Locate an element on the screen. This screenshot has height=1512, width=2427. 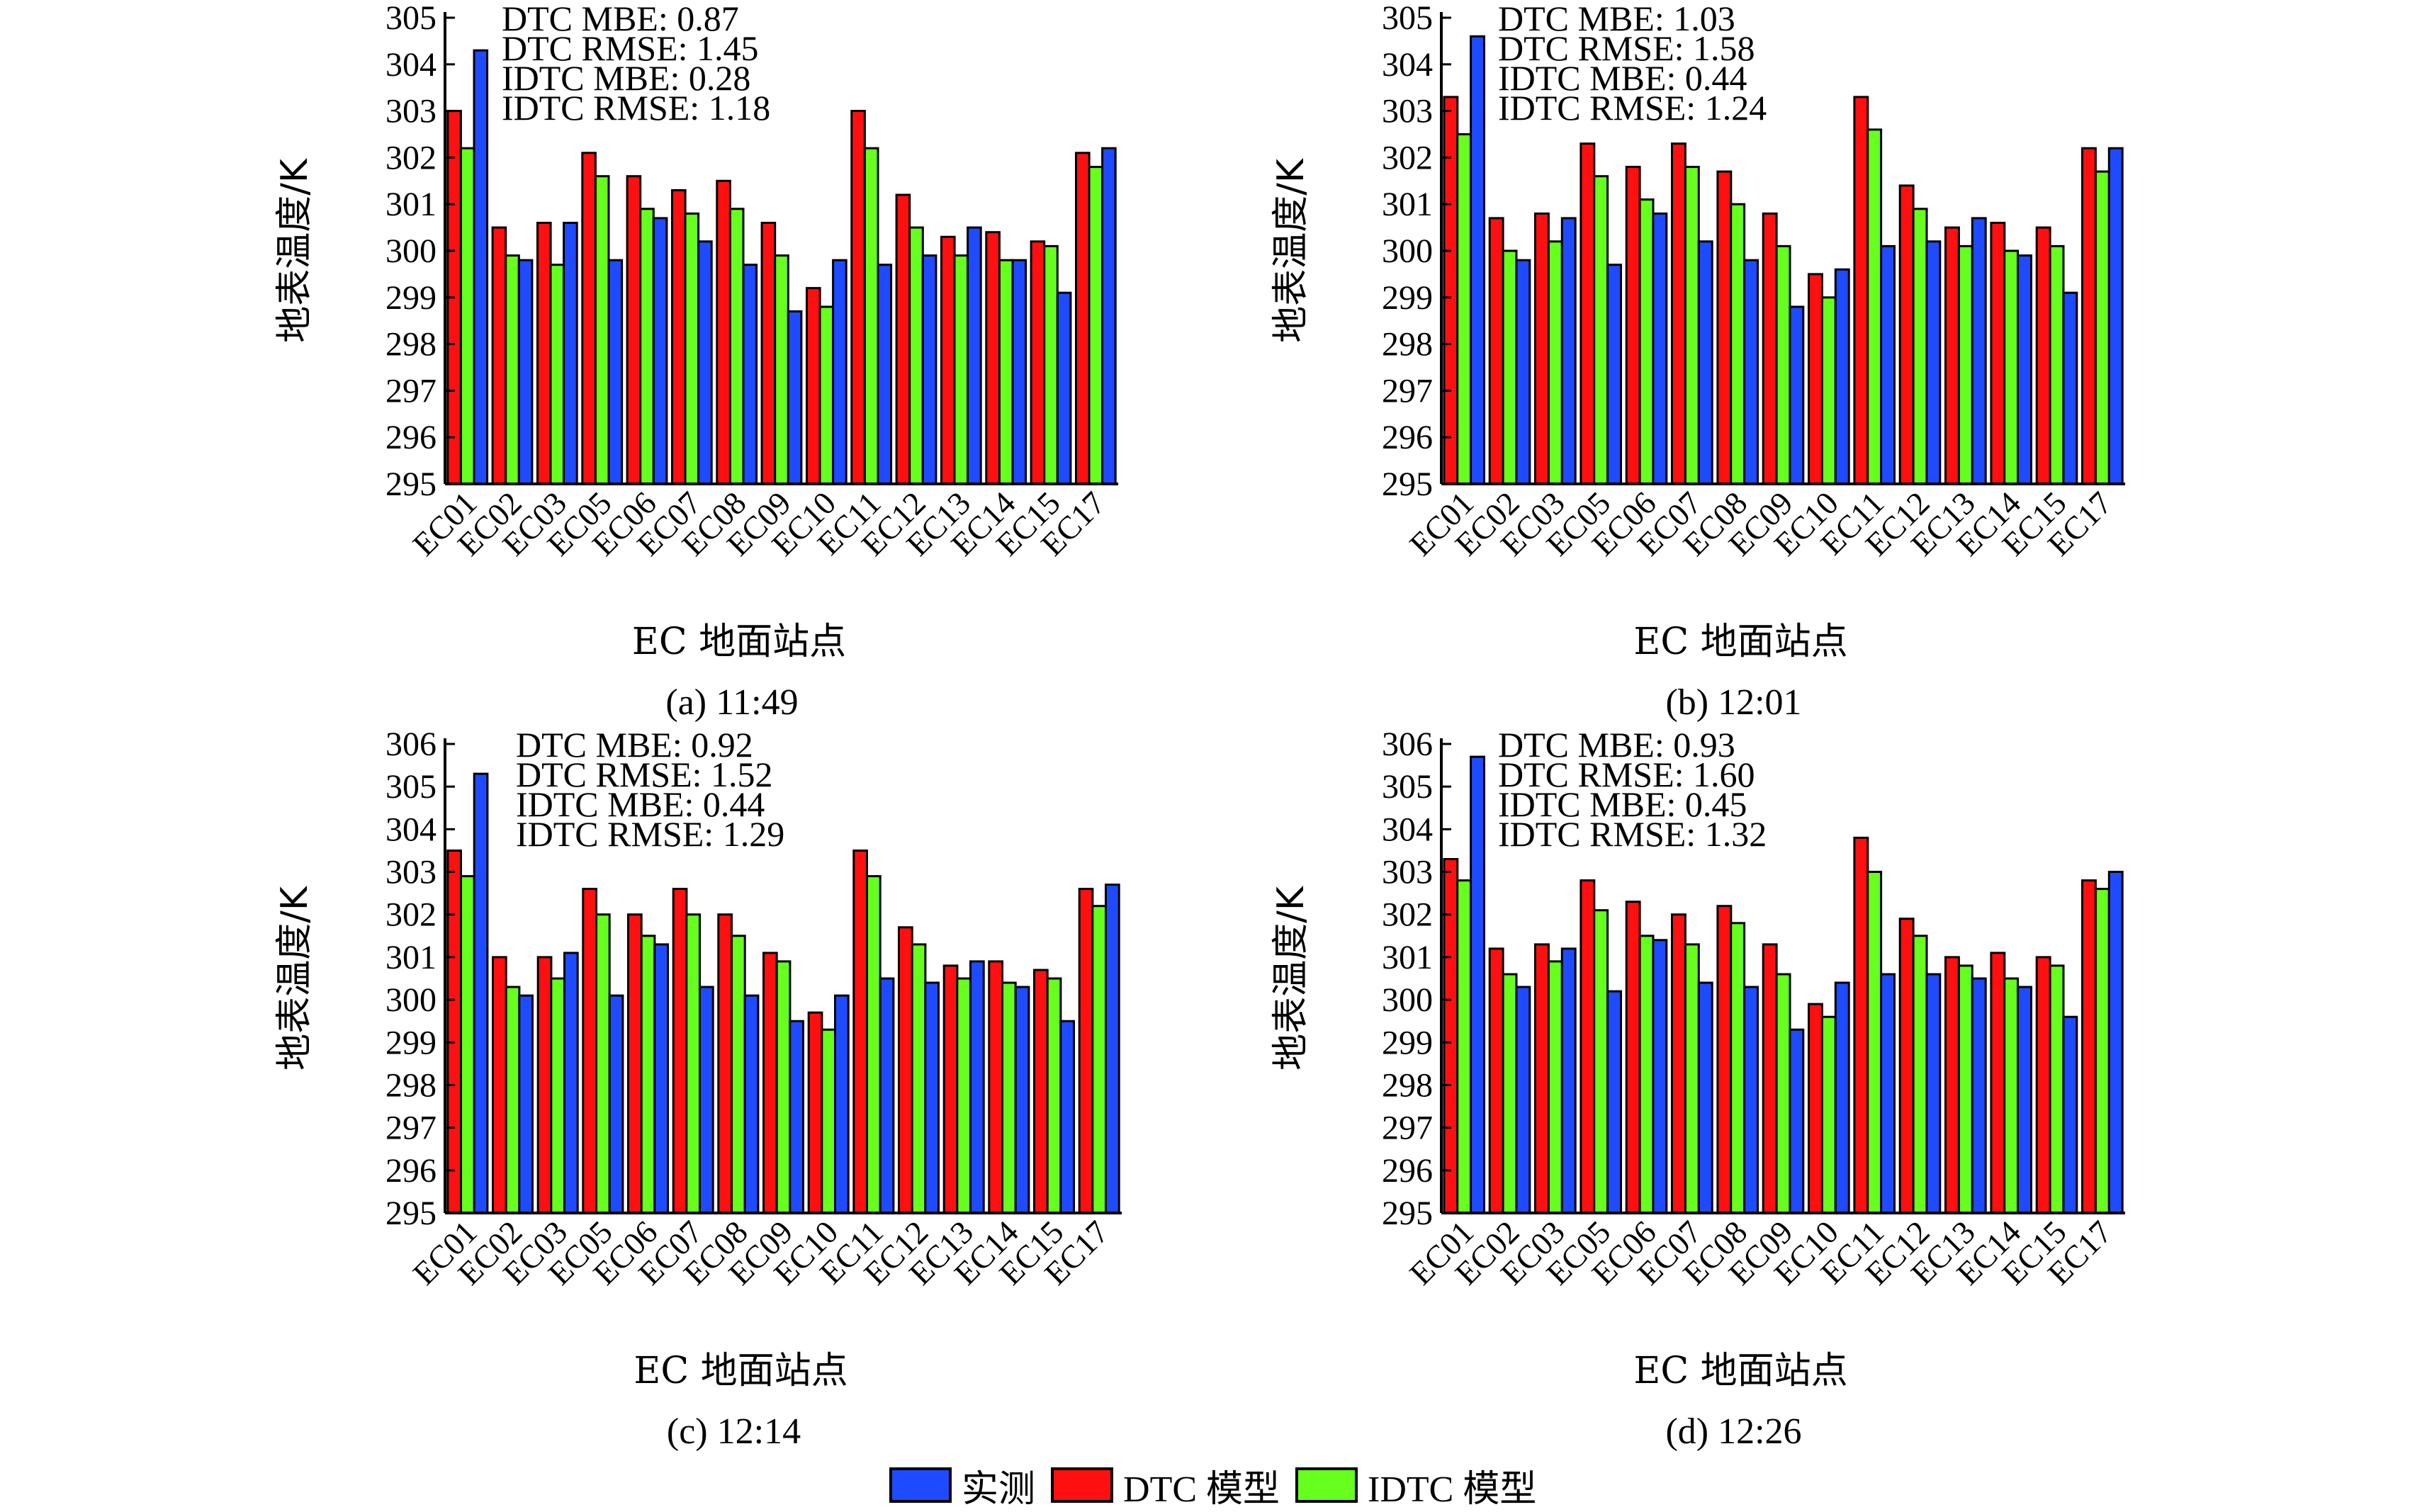
stat-annotation-2: DTC RMSE: 1.52 is located at coordinates (645, 774).